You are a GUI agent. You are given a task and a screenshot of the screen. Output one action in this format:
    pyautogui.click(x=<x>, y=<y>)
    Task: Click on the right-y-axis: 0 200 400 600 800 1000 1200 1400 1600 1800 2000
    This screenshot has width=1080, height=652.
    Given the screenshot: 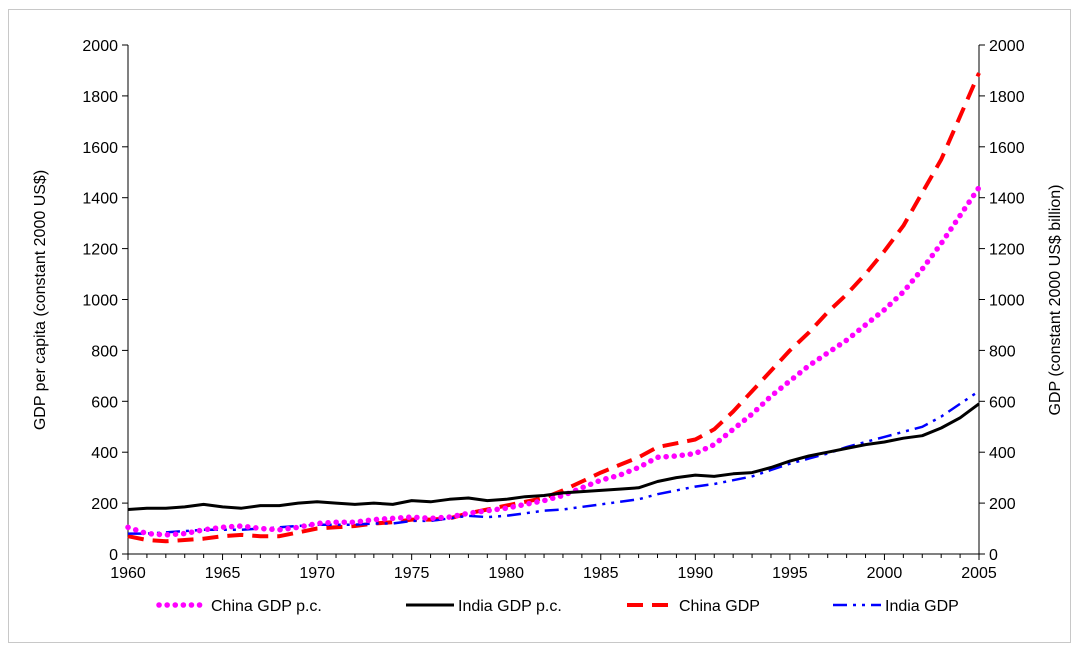 What is the action you would take?
    pyautogui.click(x=1001, y=301)
    